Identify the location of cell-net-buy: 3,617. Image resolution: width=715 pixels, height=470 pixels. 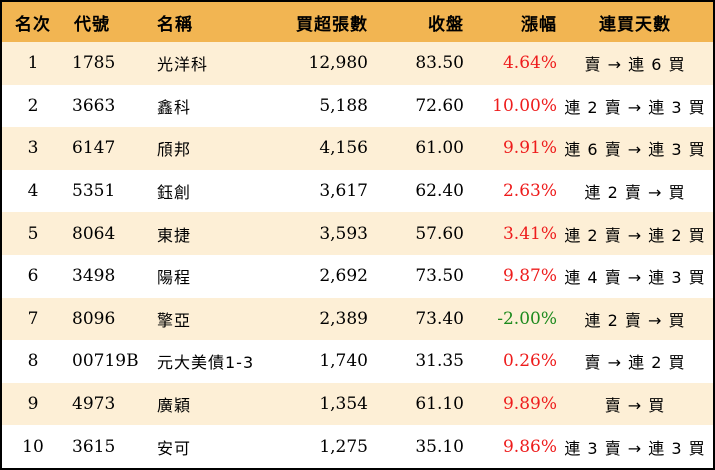
(343, 191).